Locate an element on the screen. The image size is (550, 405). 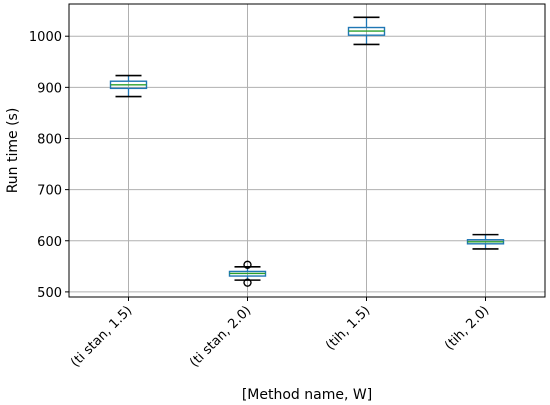
y-tick-label: 800 is located at coordinates (49, 139).